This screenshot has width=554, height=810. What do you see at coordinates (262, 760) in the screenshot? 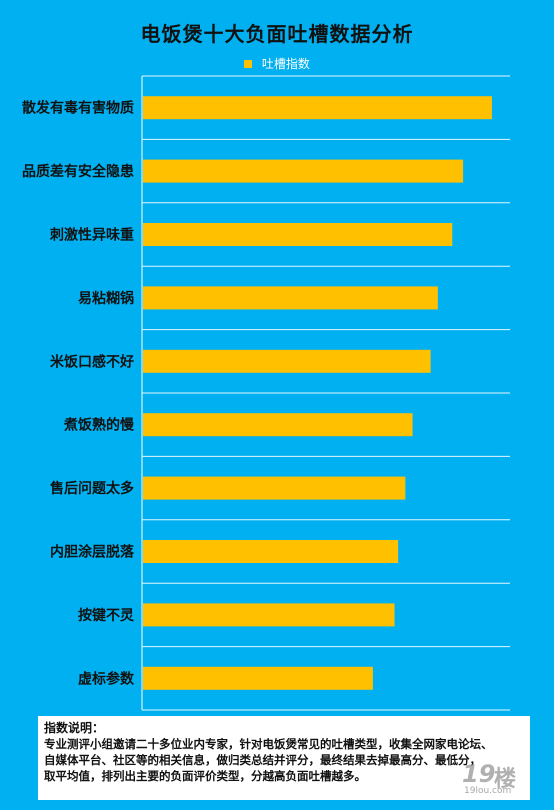
I see `note-line-2: 自媒体平台、社区等的相关信息，做归类总结并评分，最终结果去掉最高分、最低分，` at bounding box center [262, 760].